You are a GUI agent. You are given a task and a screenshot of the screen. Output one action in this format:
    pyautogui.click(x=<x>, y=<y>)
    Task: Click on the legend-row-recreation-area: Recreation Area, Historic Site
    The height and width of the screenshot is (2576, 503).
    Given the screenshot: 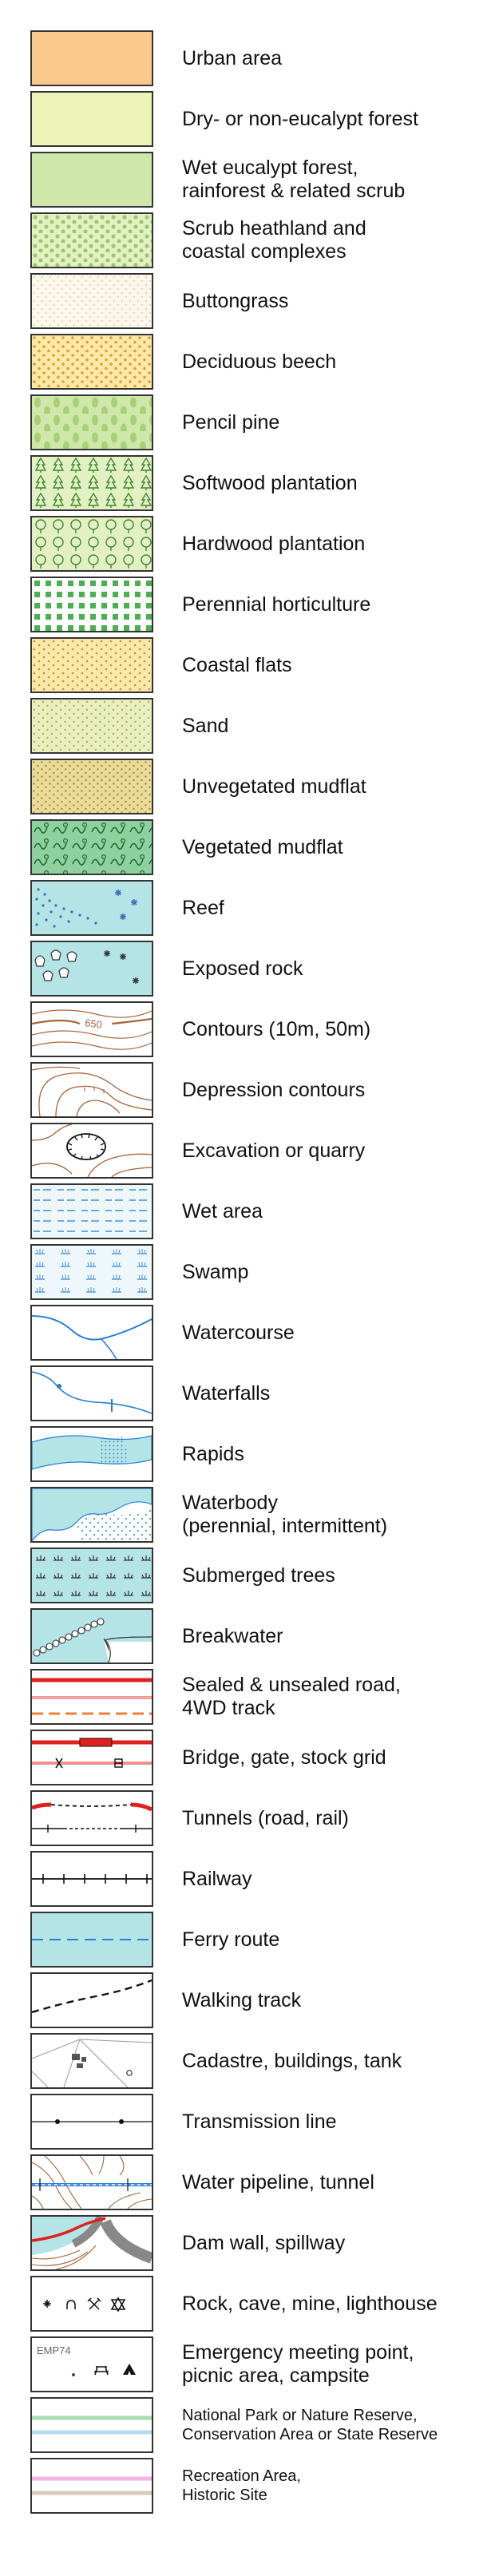 What is the action you would take?
    pyautogui.click(x=252, y=2488)
    